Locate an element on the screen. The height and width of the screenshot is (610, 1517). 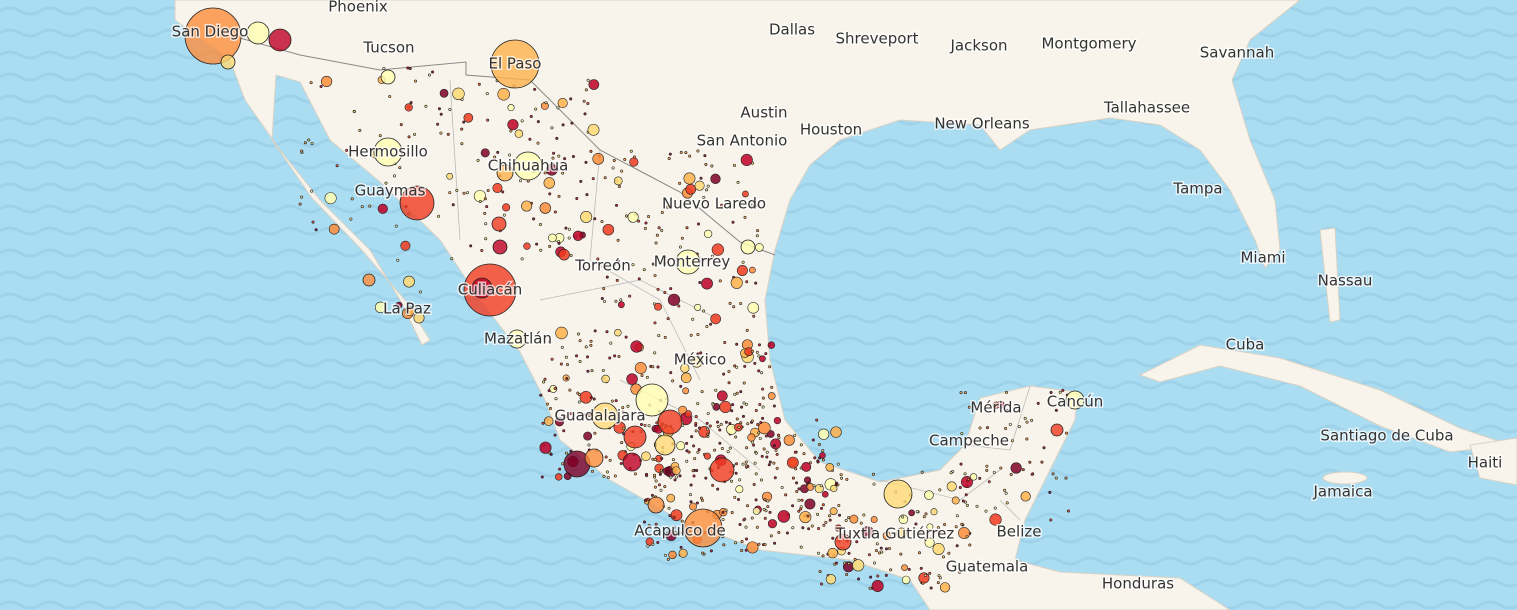
city-label: Culiacán is located at coordinates (490, 290).